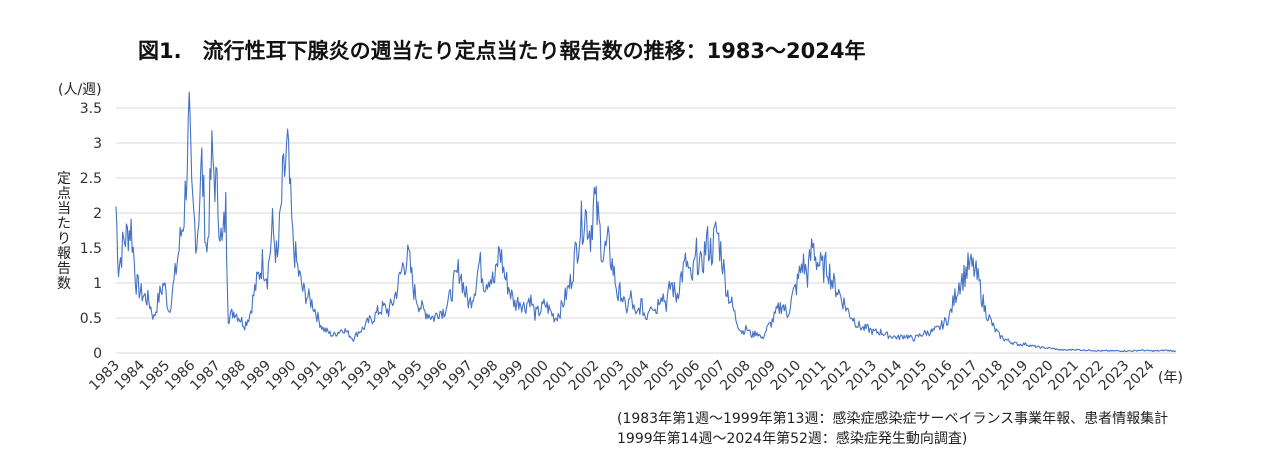  I want to click on y-tick-label: 3, so click(97, 144).